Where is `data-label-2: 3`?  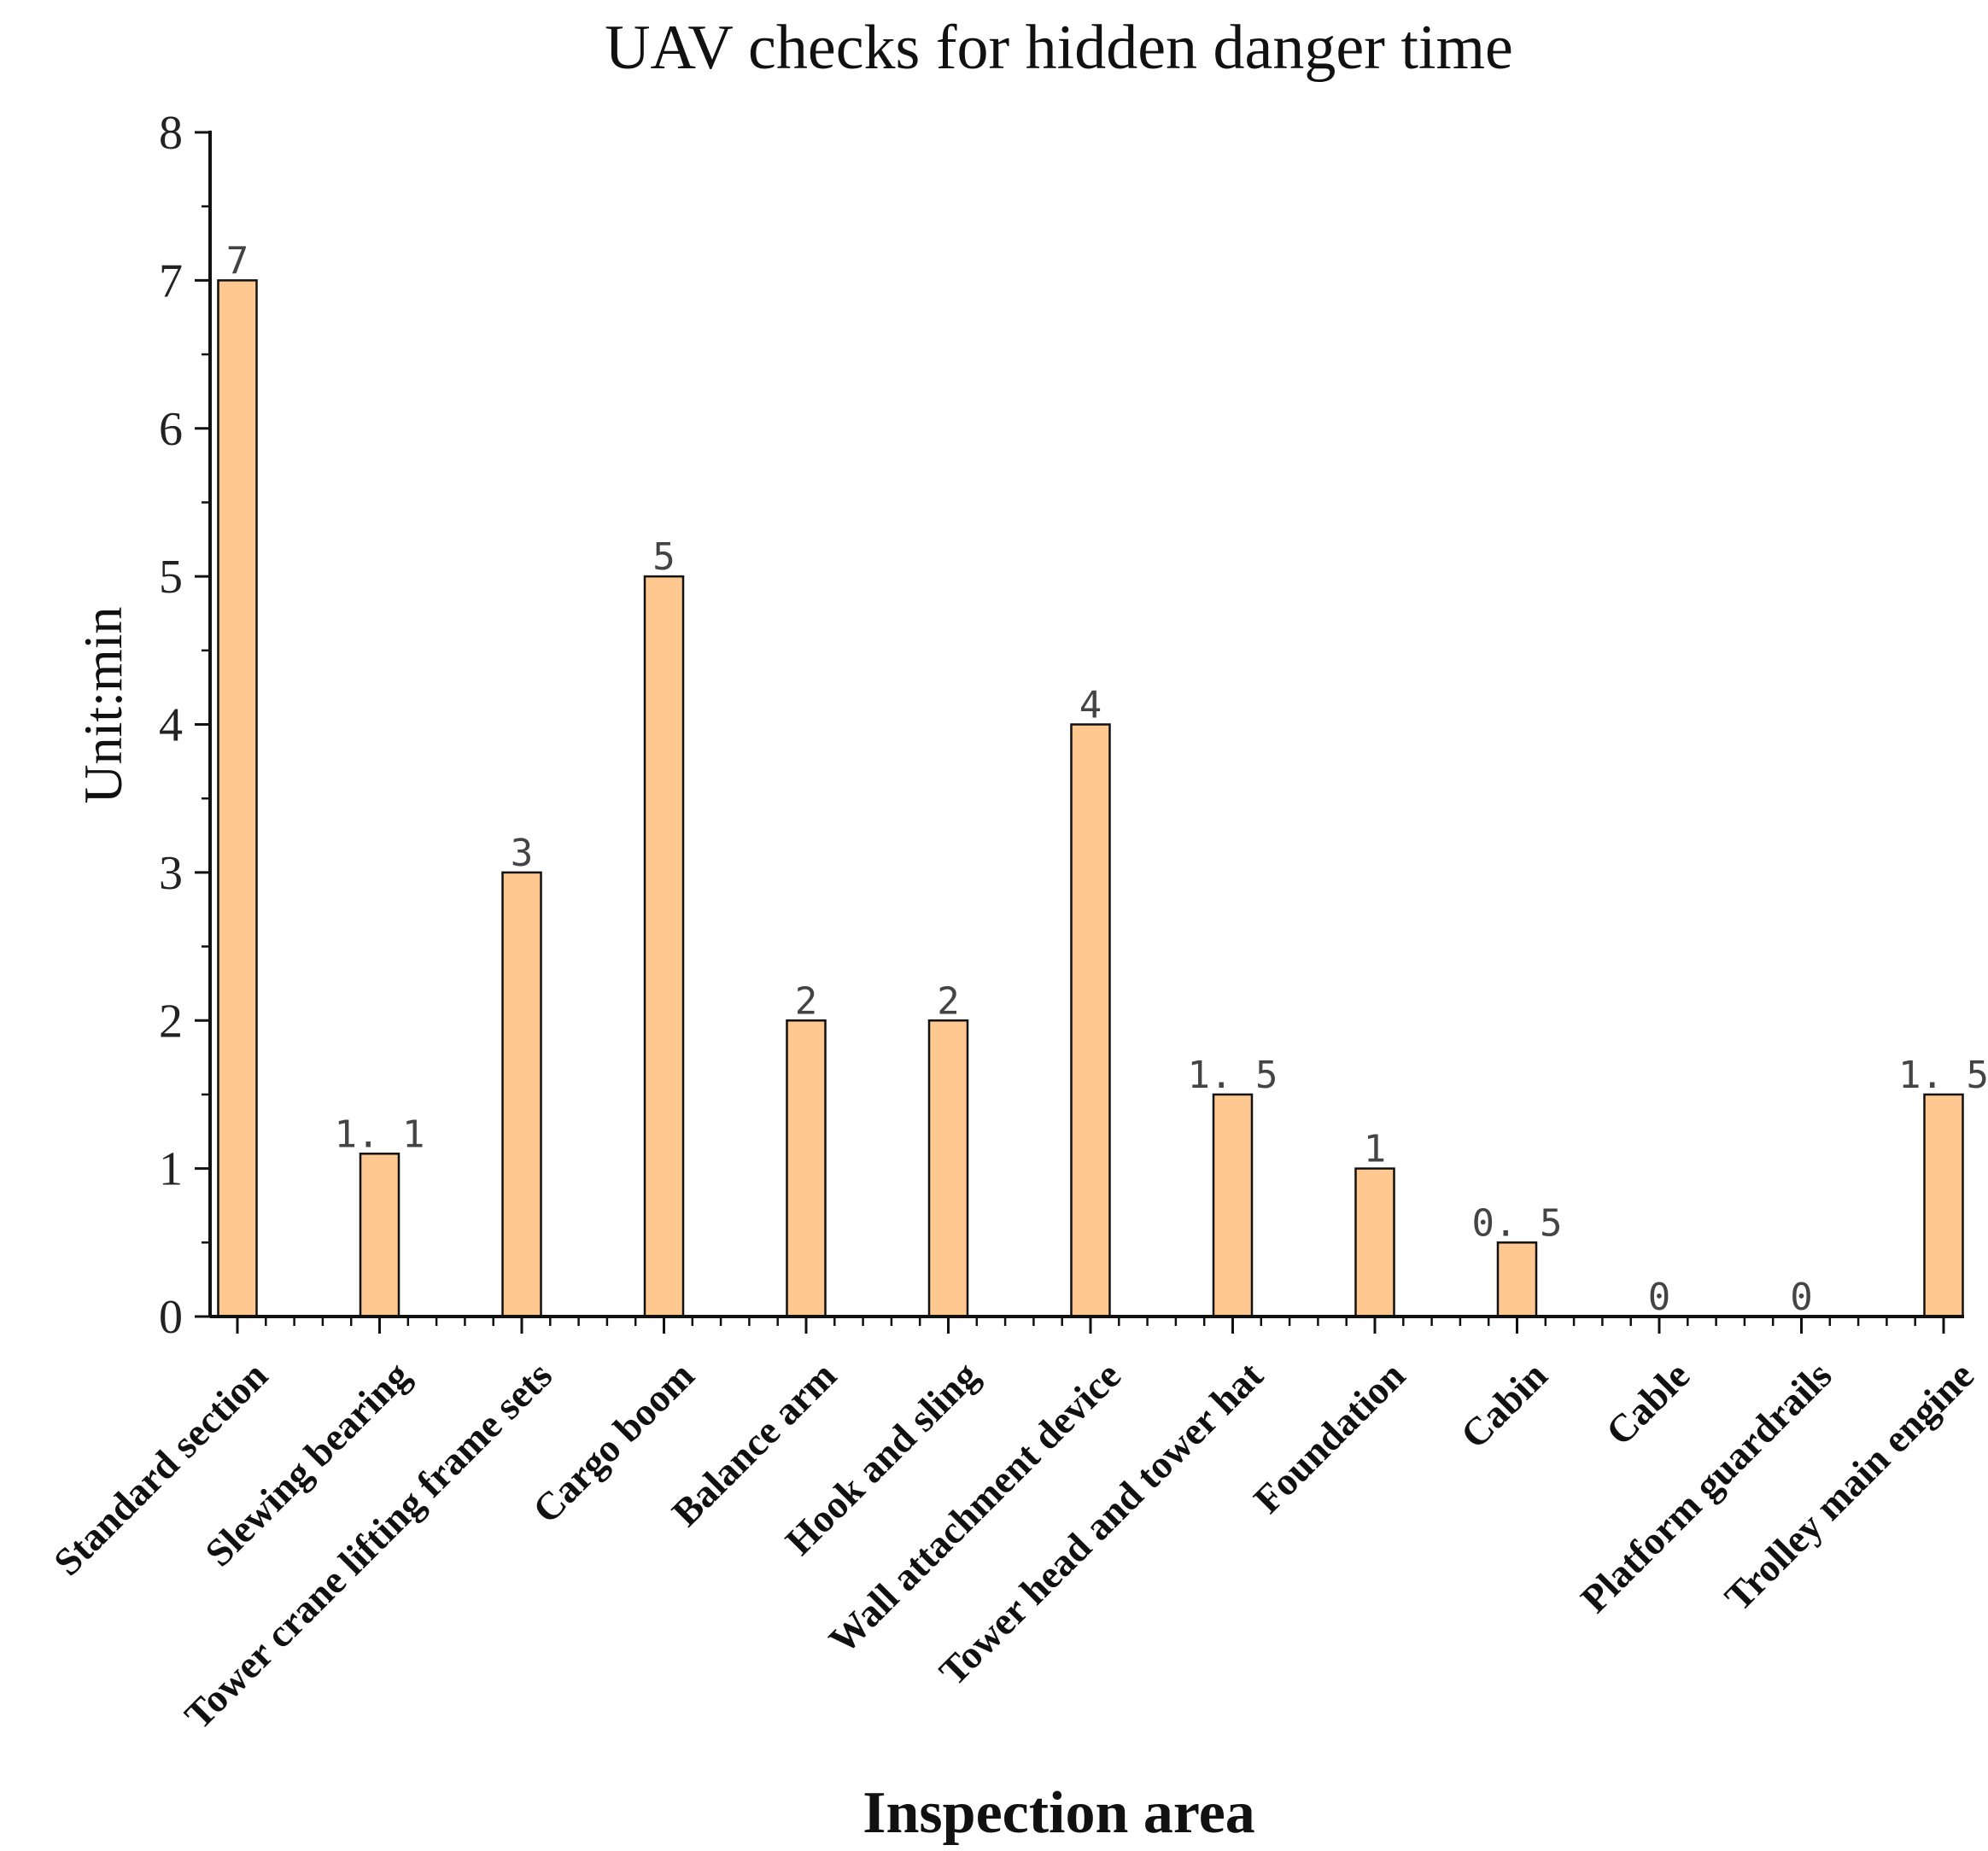
data-label-2: 3 is located at coordinates (522, 853).